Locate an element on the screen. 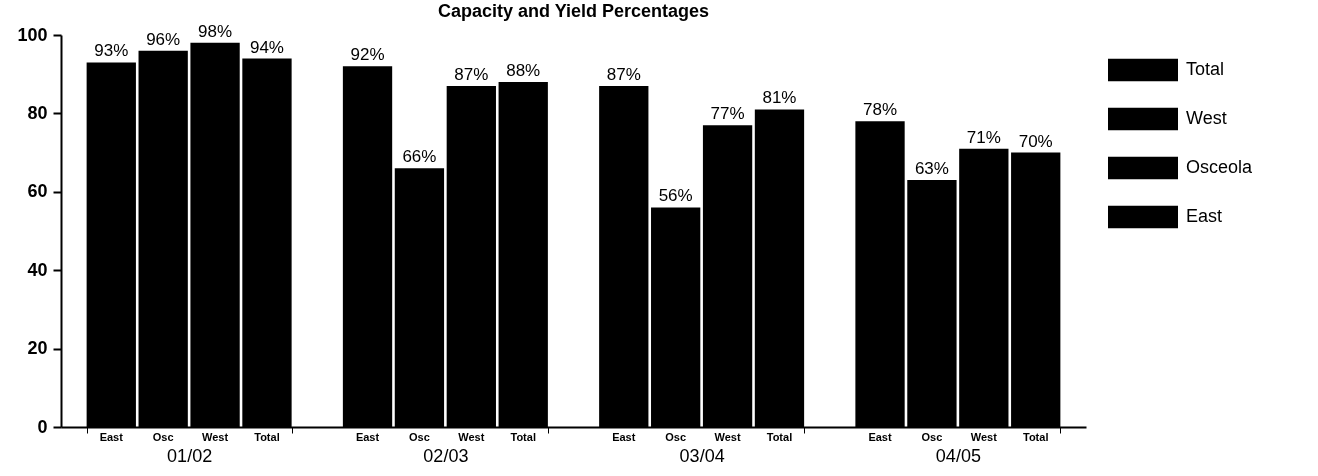 This screenshot has height=476, width=1318. data-label: 98% is located at coordinates (215, 31).